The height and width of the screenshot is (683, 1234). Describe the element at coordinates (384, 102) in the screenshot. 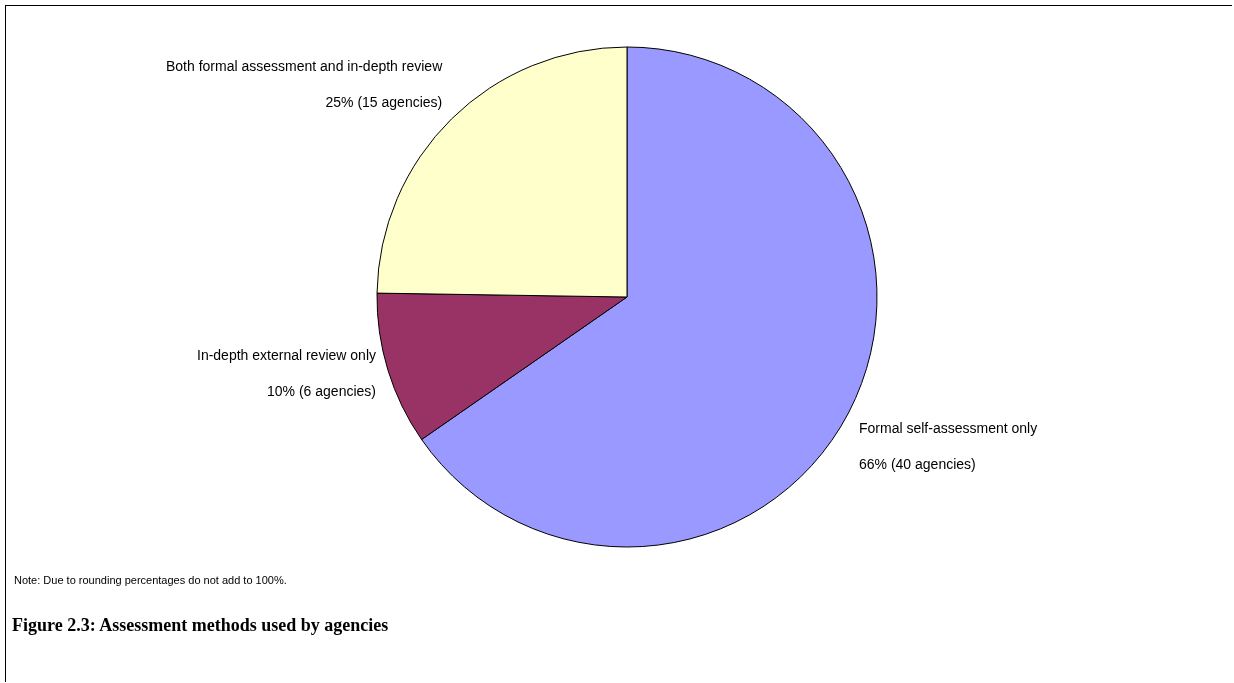

I see `data-label: 25% (15 agencies)` at that location.